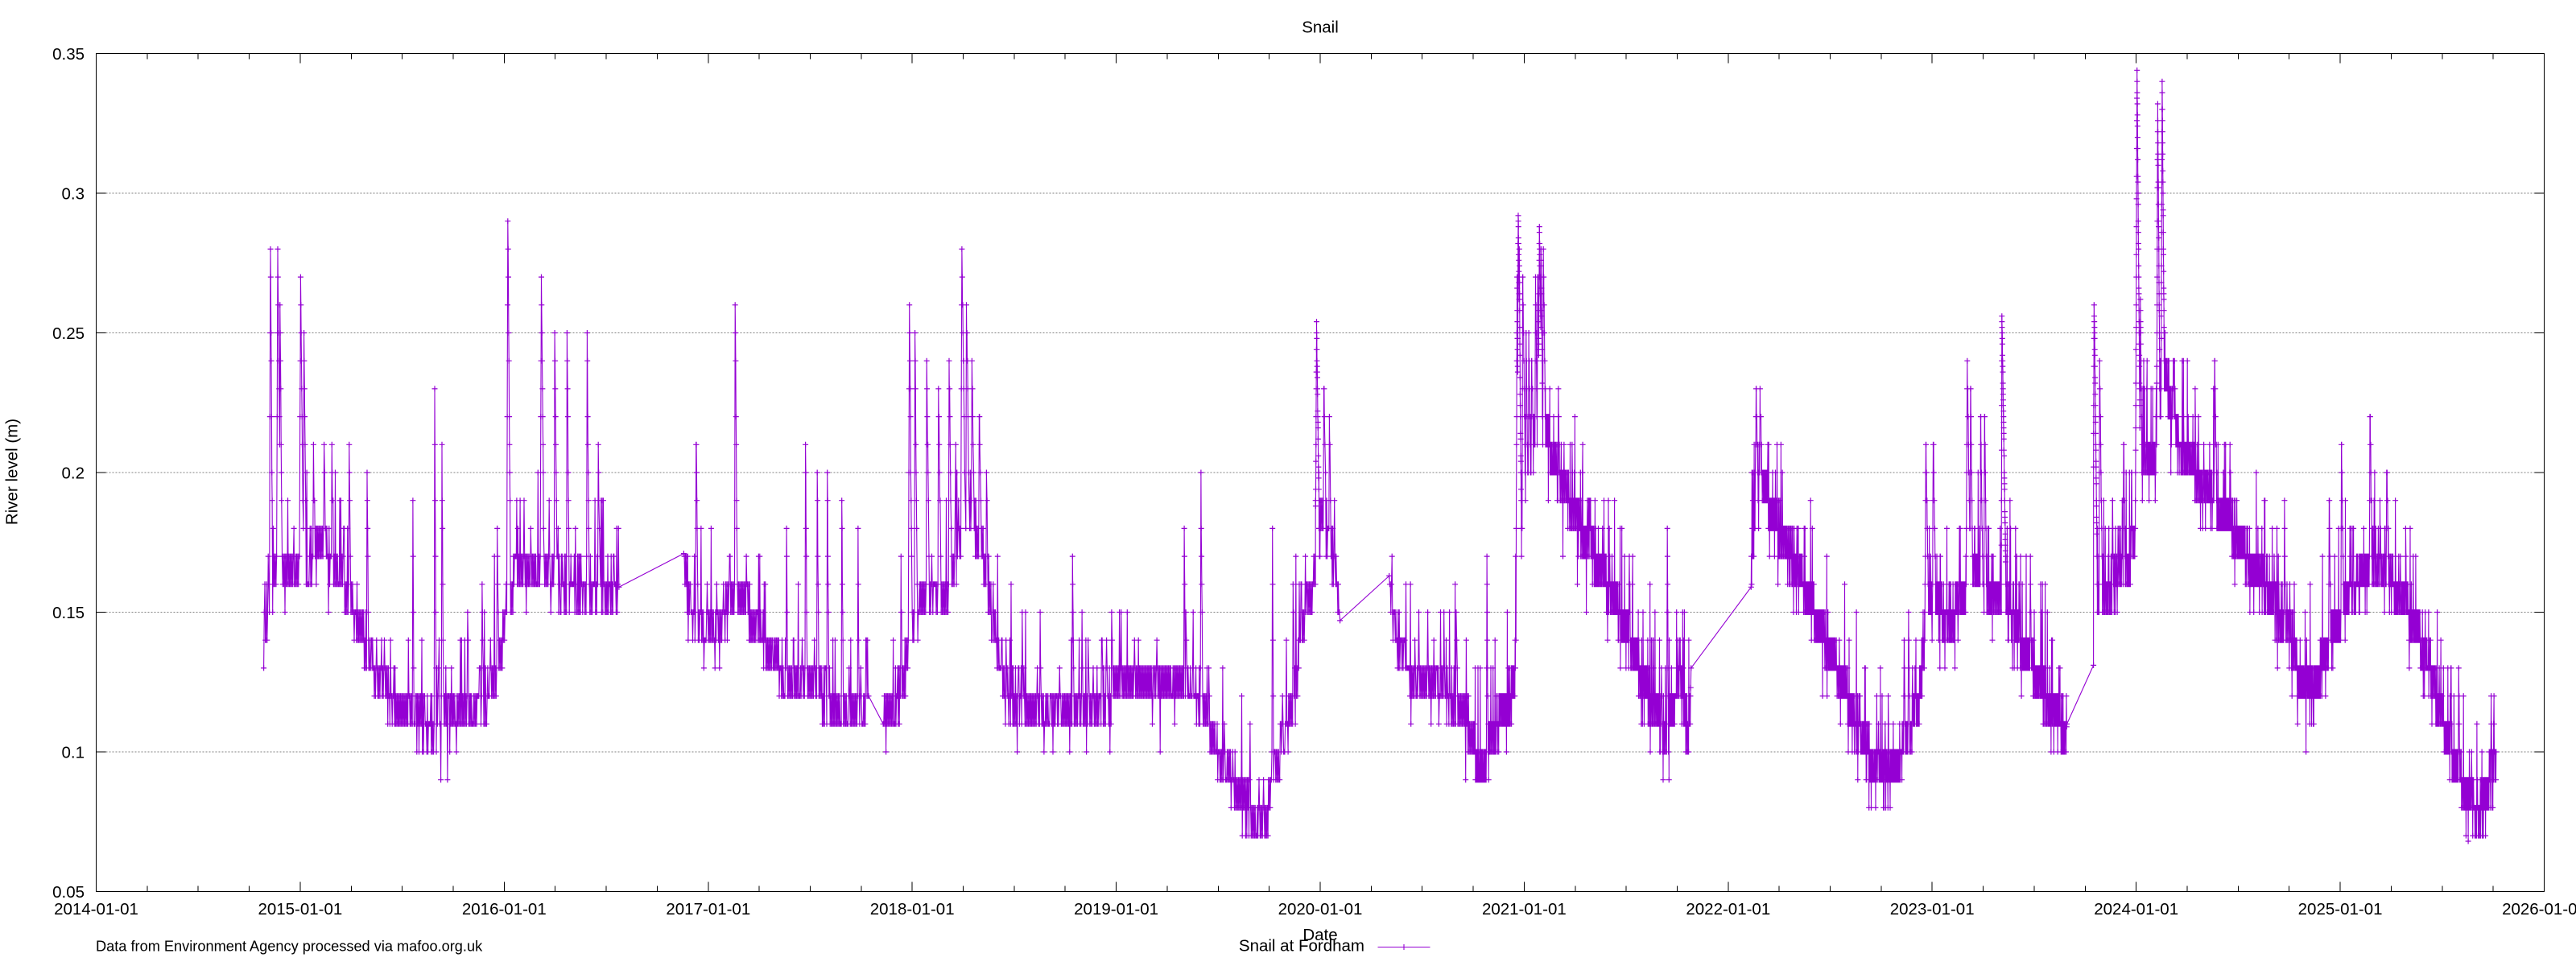 This screenshot has width=2576, height=966. I want to click on svg-text: 2015-01-01, so click(300, 909).